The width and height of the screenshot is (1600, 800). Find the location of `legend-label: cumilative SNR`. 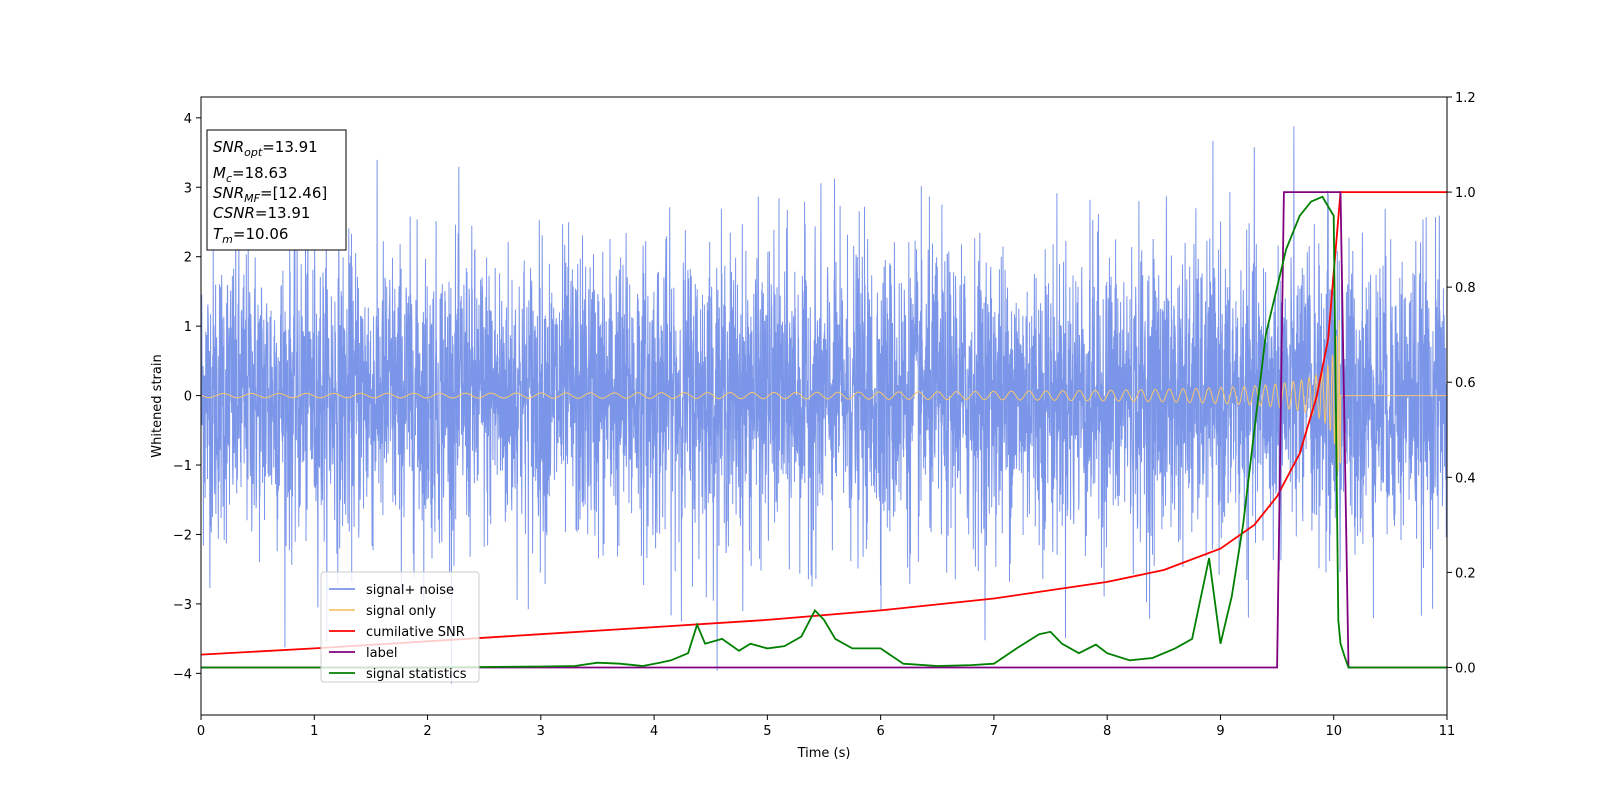

legend-label: cumilative SNR is located at coordinates (415, 632).